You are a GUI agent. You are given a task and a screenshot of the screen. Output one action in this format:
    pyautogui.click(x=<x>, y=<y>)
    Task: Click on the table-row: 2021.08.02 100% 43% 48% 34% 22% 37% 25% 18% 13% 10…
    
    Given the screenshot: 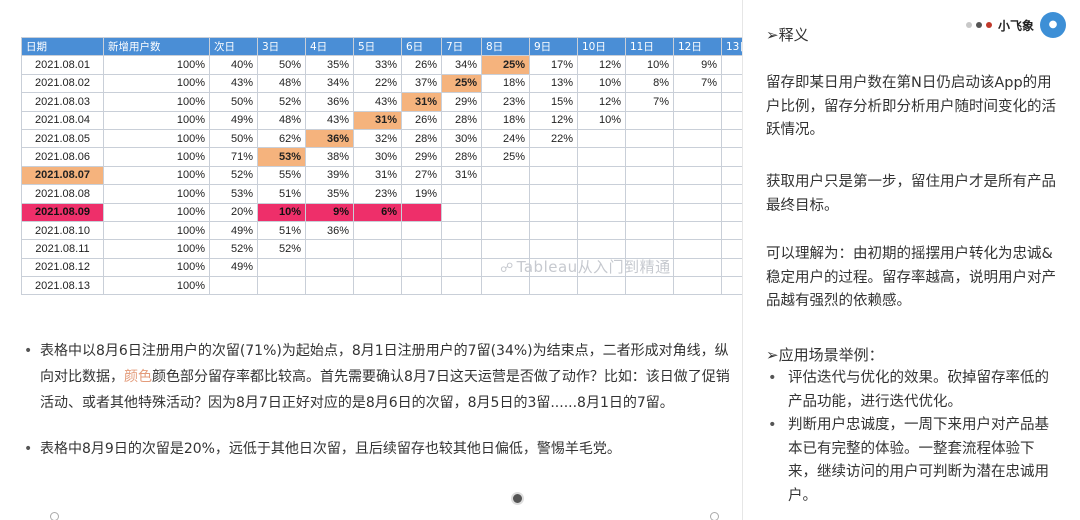 What is the action you would take?
    pyautogui.click(x=395, y=83)
    